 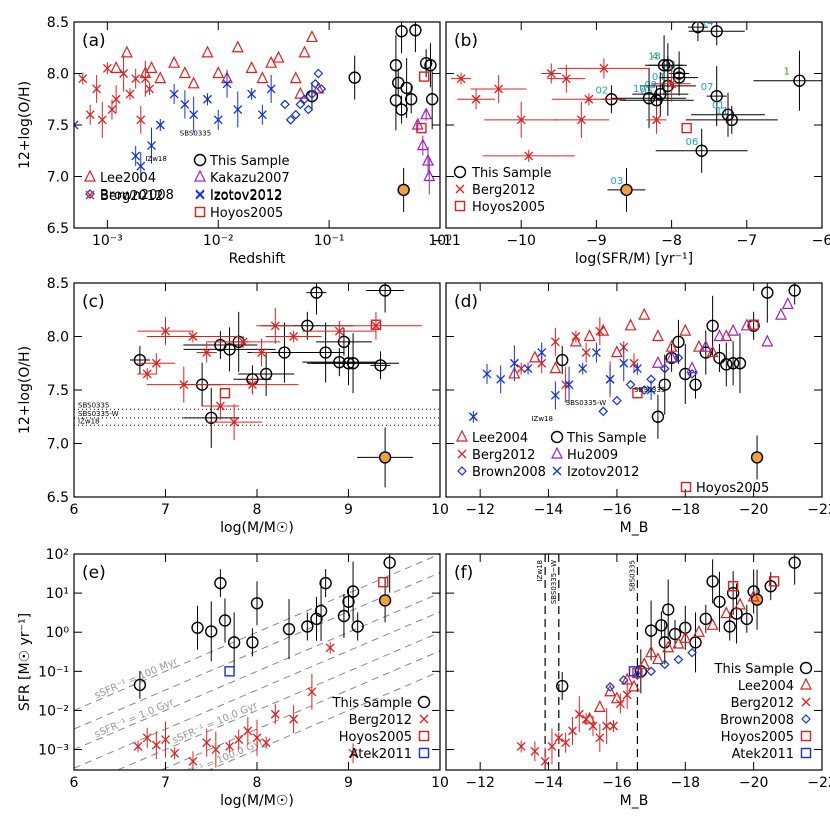 What do you see at coordinates (218, 241) in the screenshot?
I see `x-tick-label: 10⁻²` at bounding box center [218, 241].